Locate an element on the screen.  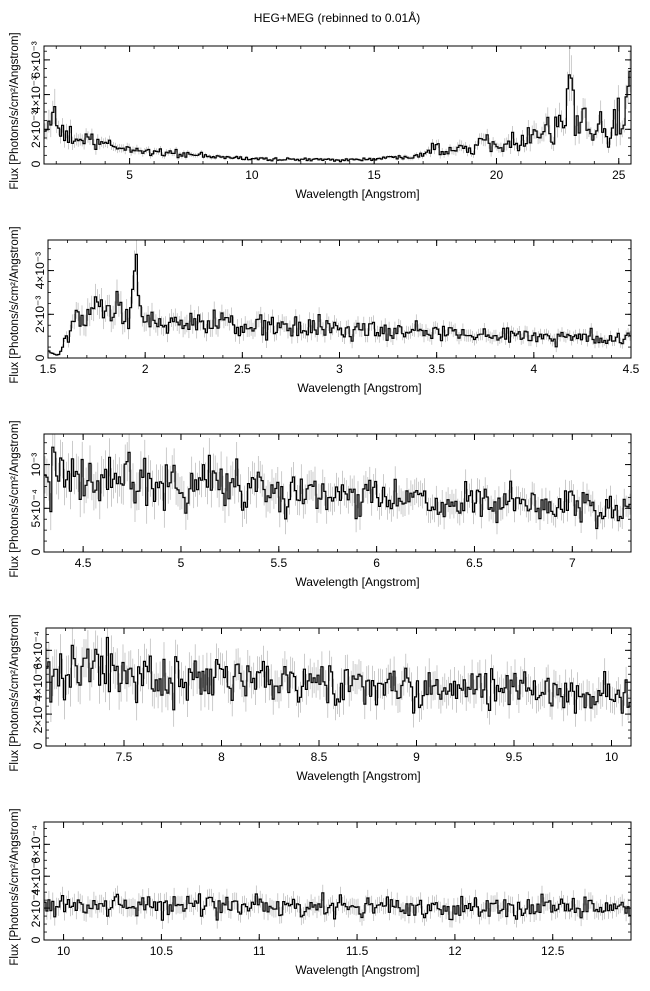
x-tick-label: 12.5 is located at coordinates (553, 951).